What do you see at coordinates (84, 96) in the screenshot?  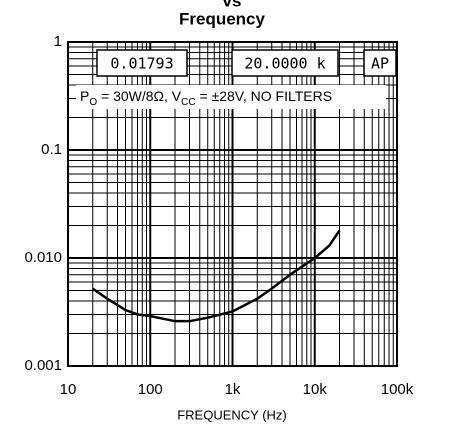 I see `annotation-part: P` at bounding box center [84, 96].